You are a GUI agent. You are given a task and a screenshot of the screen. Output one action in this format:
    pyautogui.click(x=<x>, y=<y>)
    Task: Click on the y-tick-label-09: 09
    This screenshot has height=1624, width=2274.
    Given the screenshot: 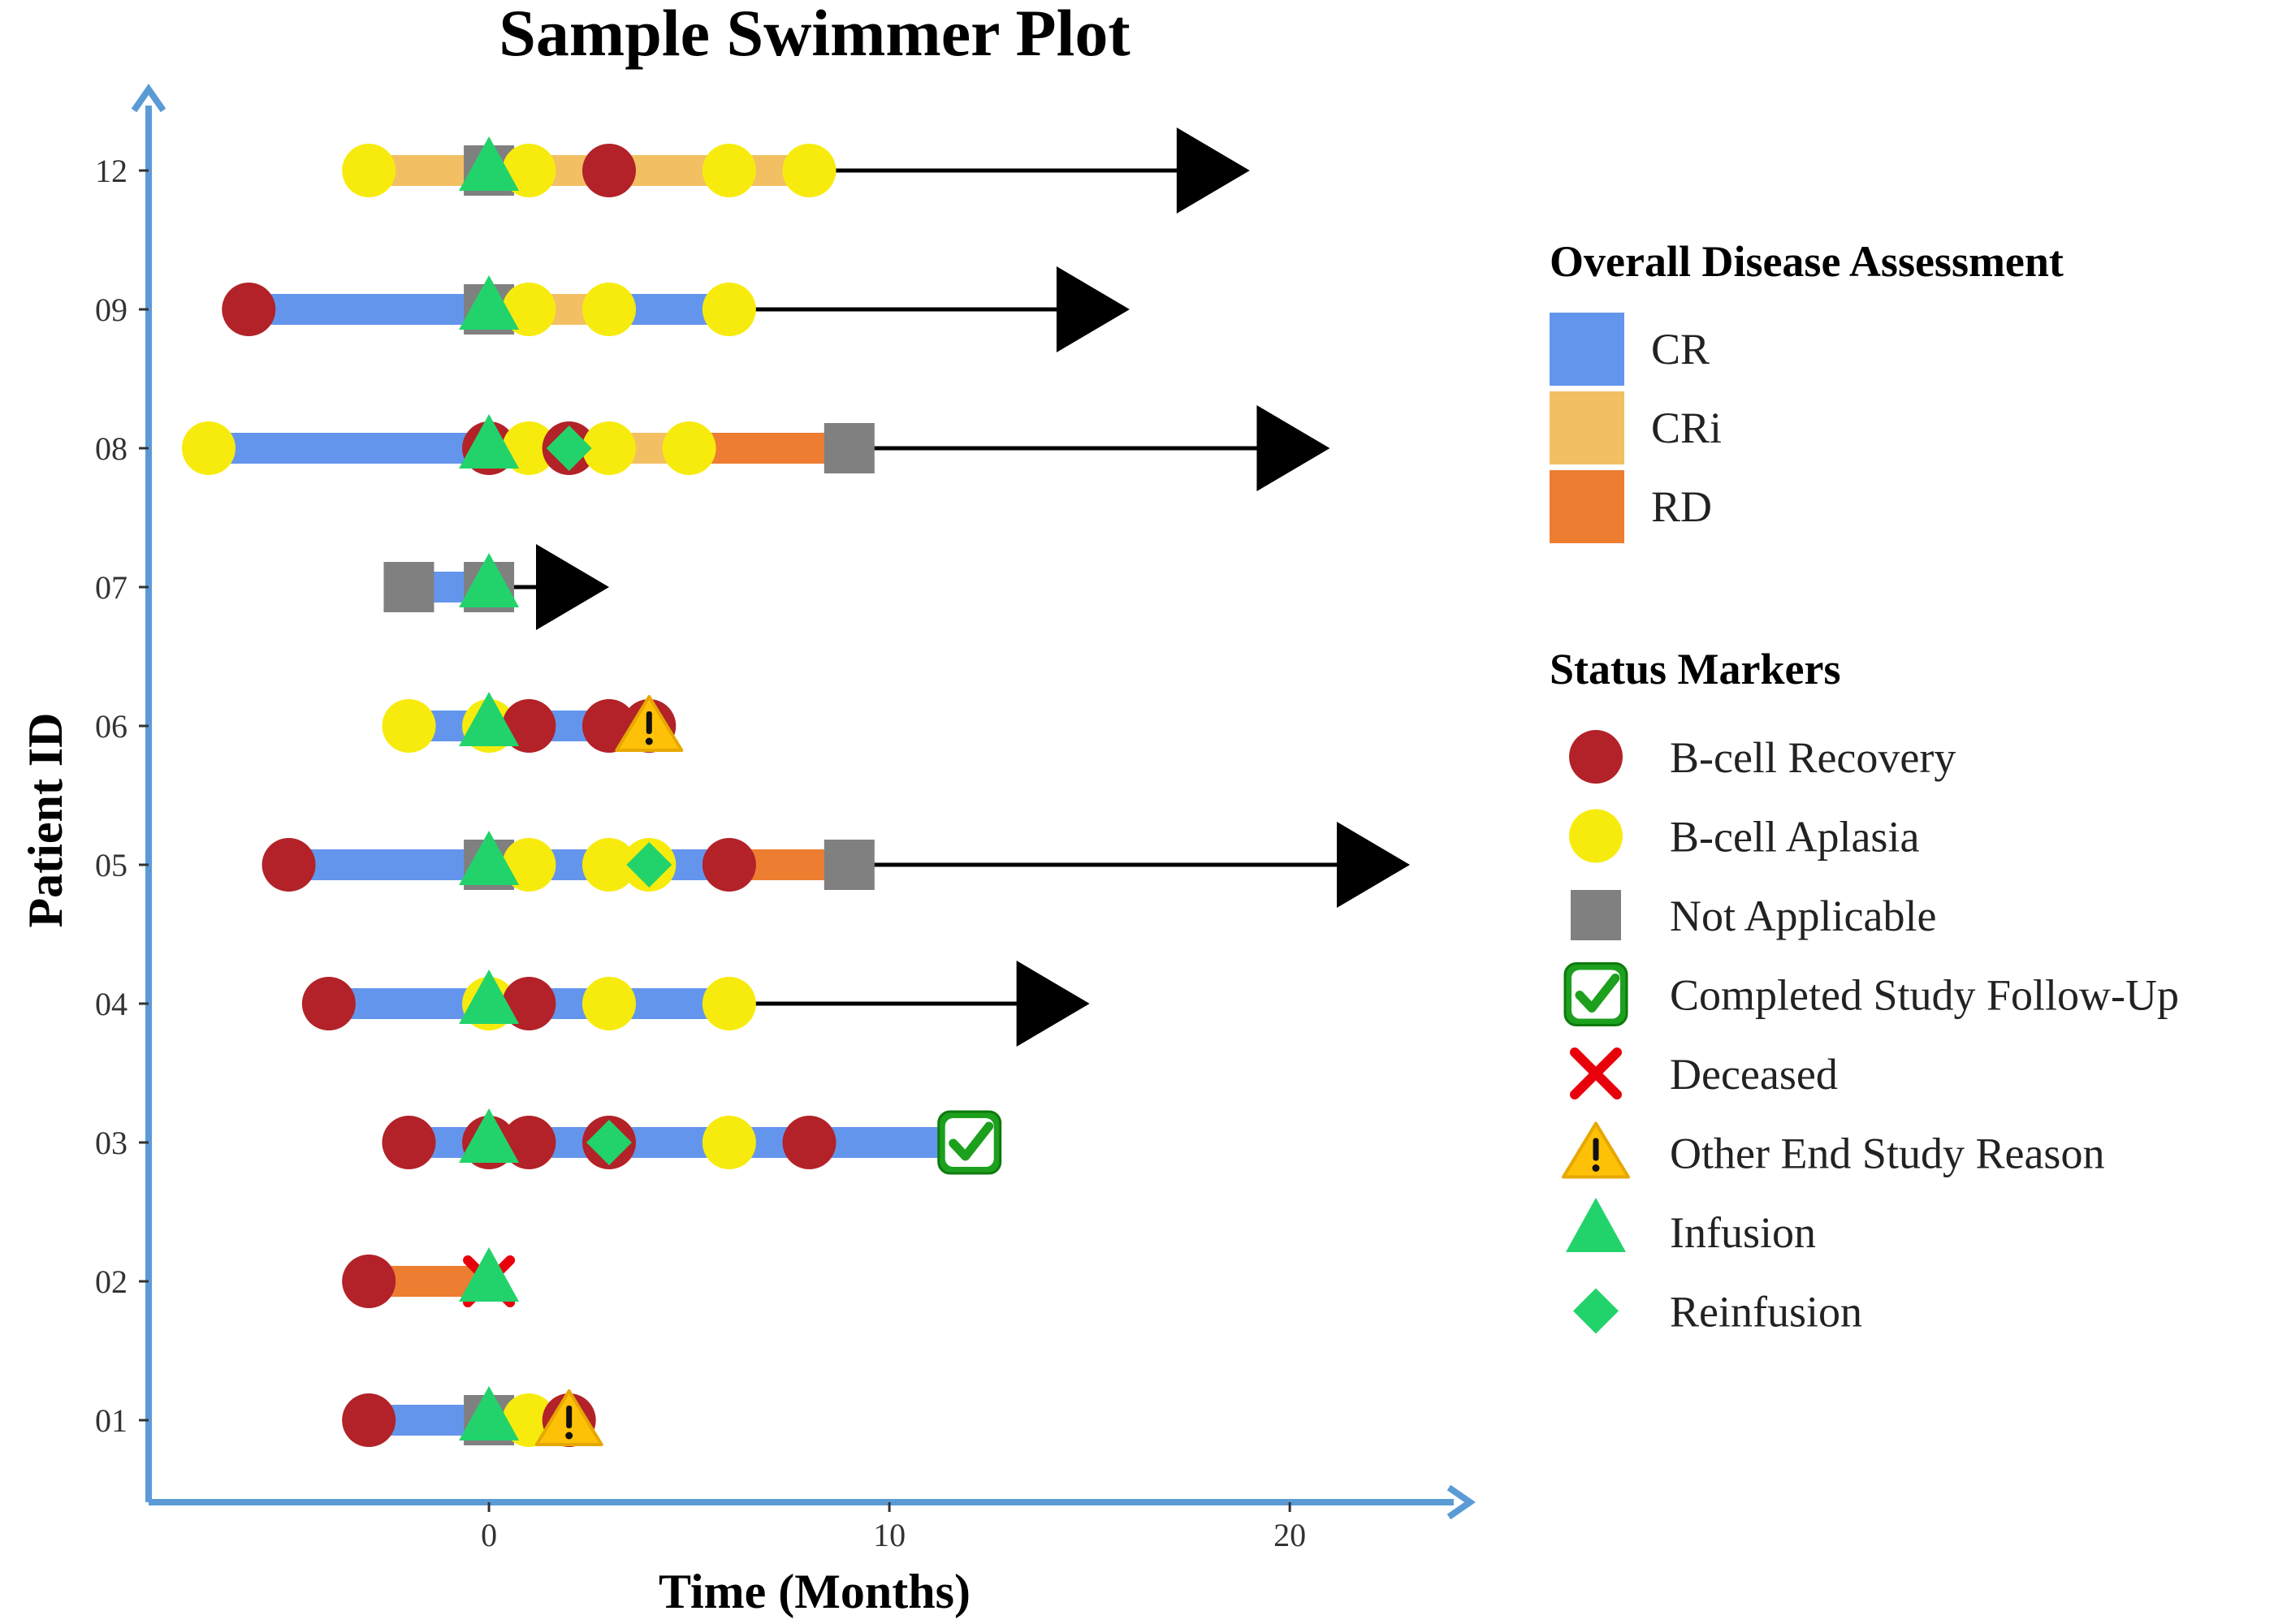 What is the action you would take?
    pyautogui.click(x=111, y=310)
    